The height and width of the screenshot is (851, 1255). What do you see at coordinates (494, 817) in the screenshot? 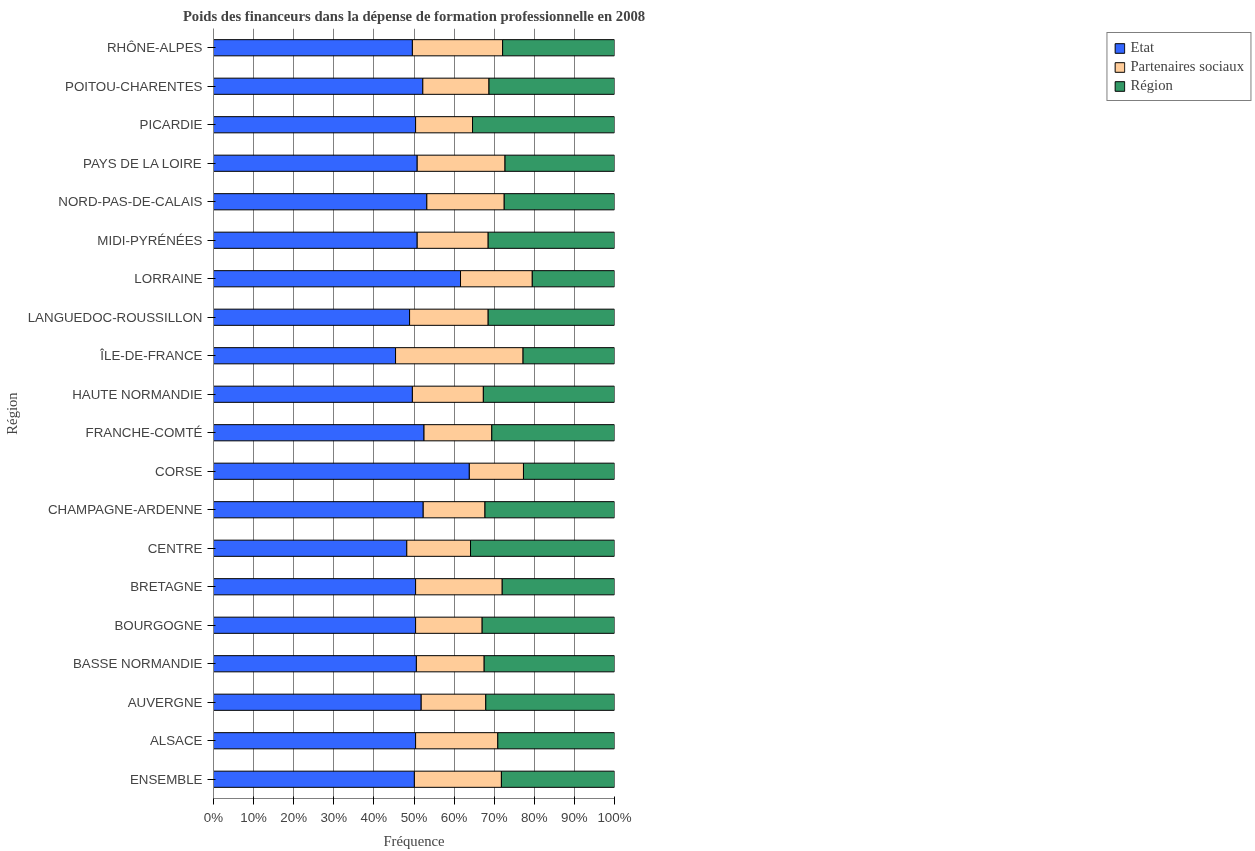
I see `x-tick-label: 70%` at bounding box center [494, 817].